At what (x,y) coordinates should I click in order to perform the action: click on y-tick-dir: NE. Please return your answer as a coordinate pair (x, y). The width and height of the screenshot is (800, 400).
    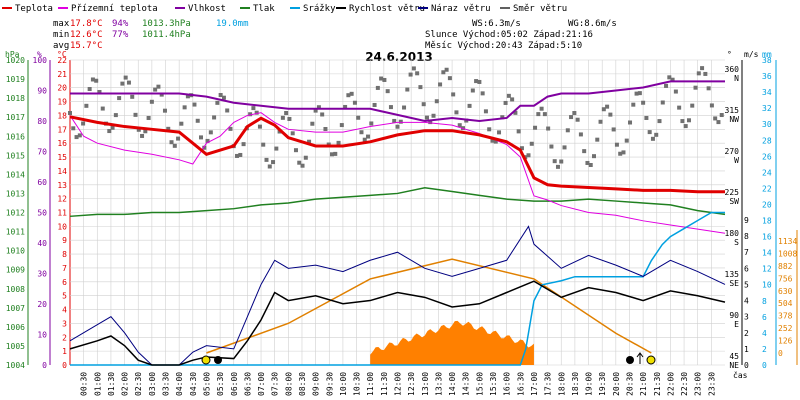
    Looking at the image, I should click on (734, 365).